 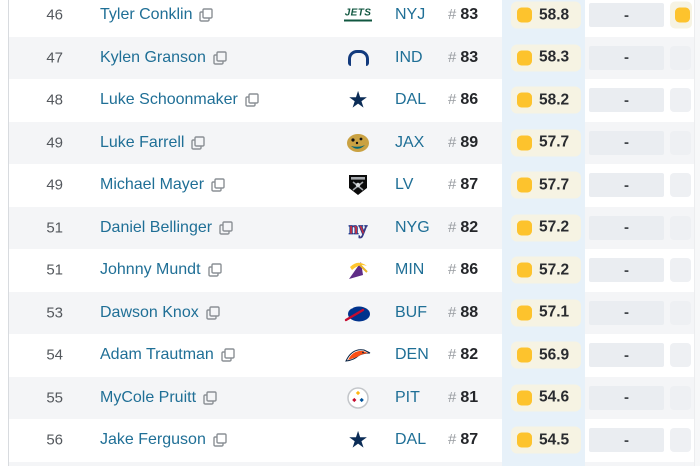 I want to click on player-link: Michael Mayer, so click(x=162, y=185).